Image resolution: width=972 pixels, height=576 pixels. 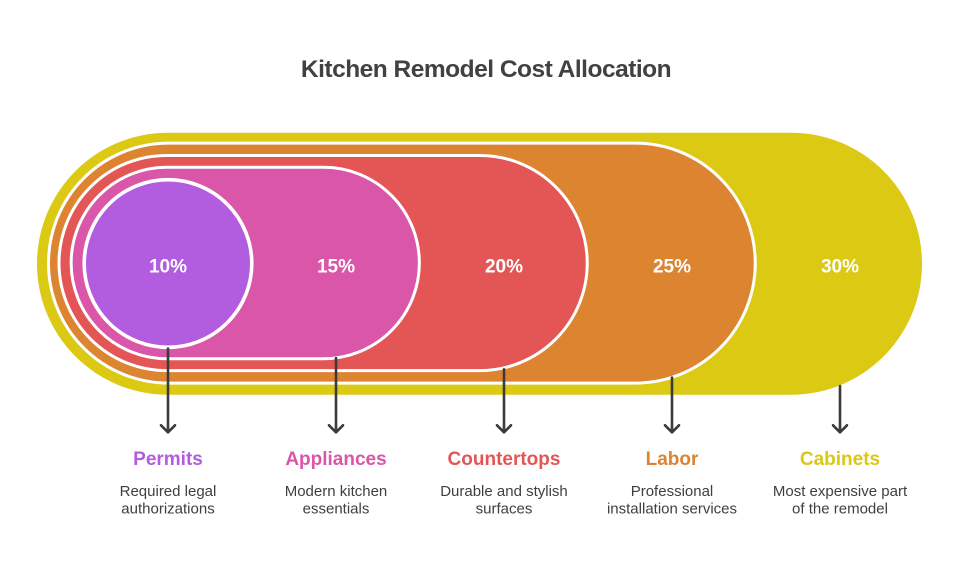 What do you see at coordinates (486, 69) in the screenshot?
I see `svg-text:Kitchen Remodel Cost Allocatio: Kitchen Remodel Cost Allocation` at bounding box center [486, 69].